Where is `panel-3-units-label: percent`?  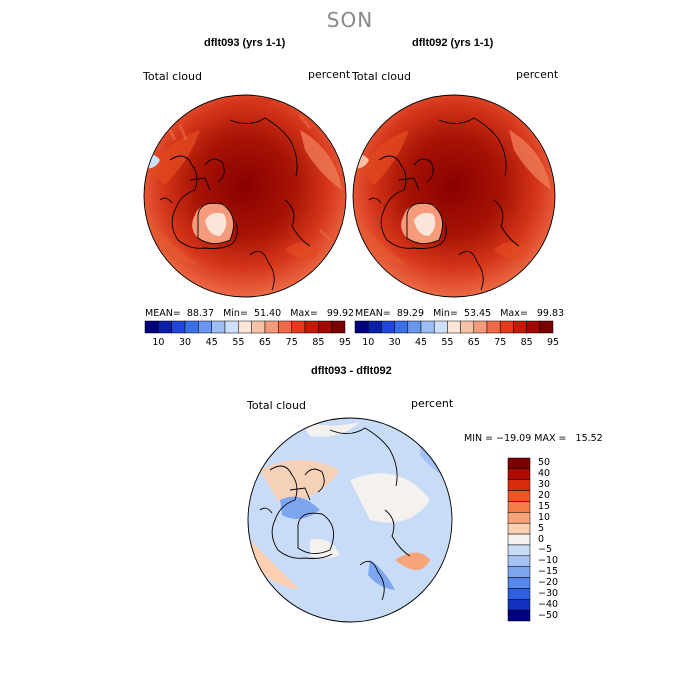
panel-3-units-label: percent is located at coordinates (432, 403).